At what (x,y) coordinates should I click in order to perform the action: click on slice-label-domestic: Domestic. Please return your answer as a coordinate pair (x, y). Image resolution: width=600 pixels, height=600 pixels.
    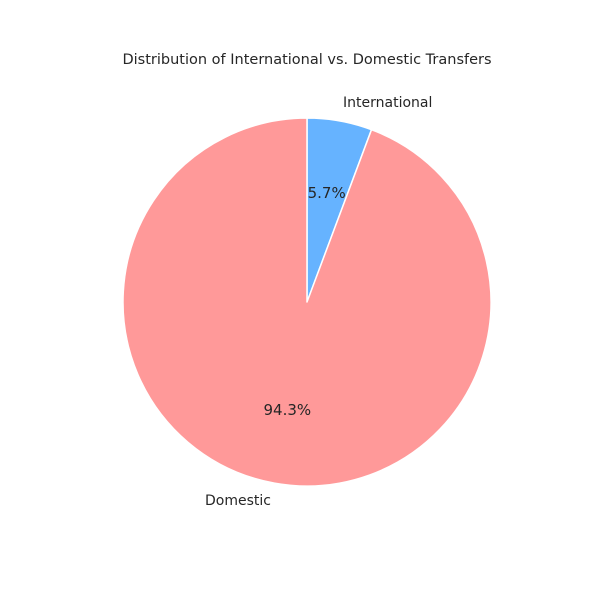
    Looking at the image, I should click on (238, 501).